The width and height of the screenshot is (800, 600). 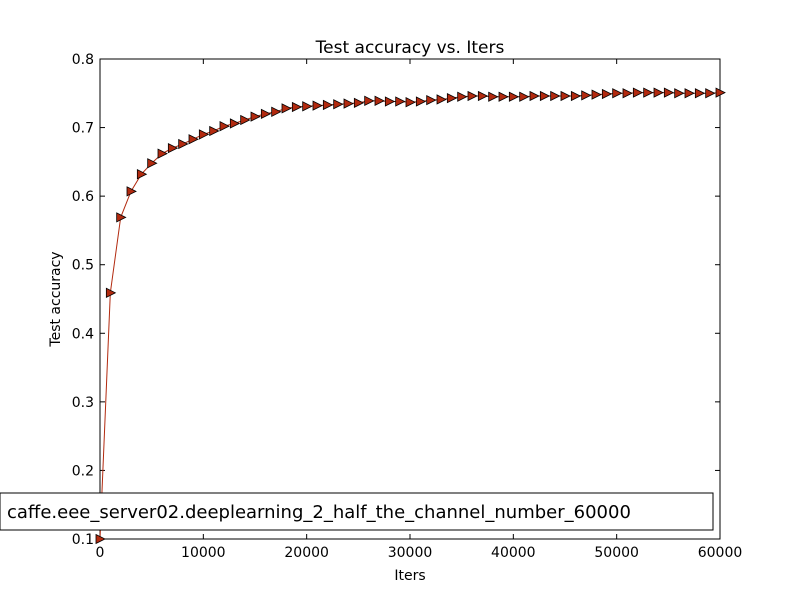 I want to click on x-tick-label: 30000, so click(x=410, y=553).